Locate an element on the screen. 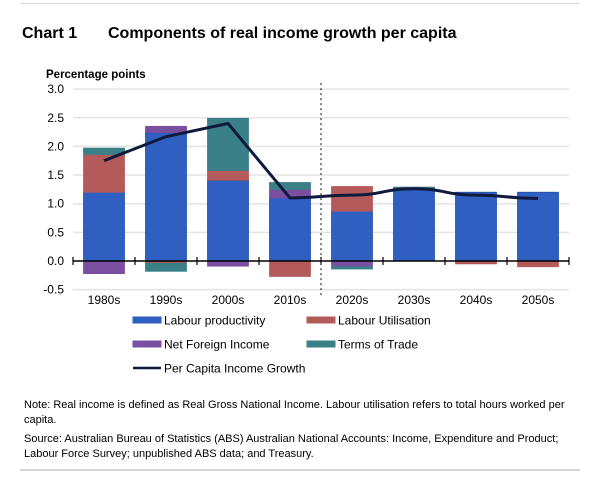  per-capita-line is located at coordinates (321, 161).